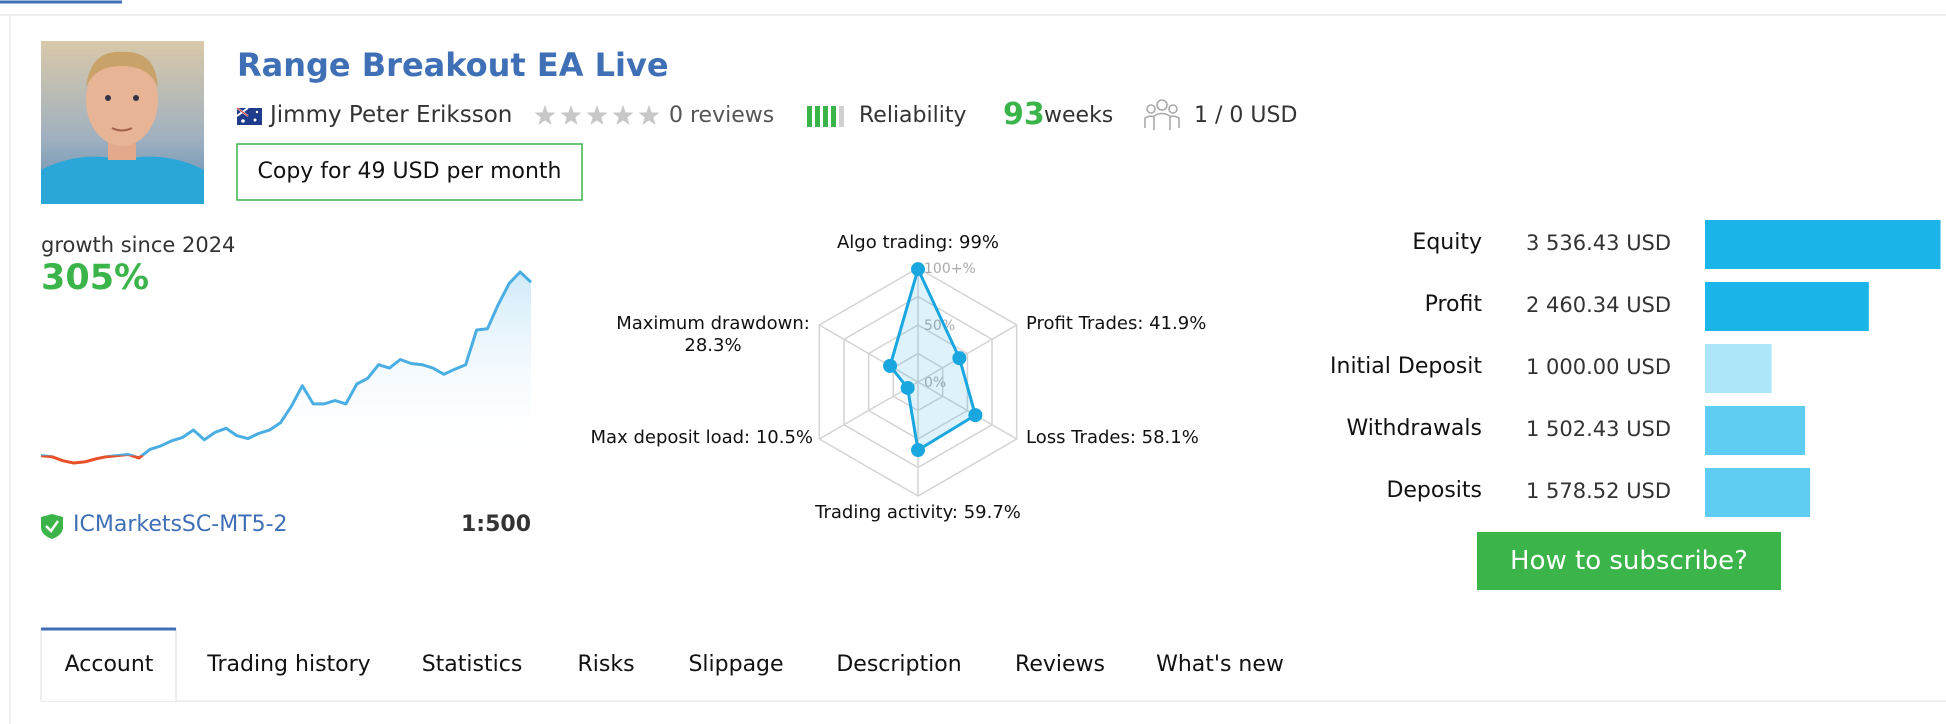 This screenshot has width=1946, height=724. What do you see at coordinates (1406, 366) in the screenshot?
I see `stat-label: Initial Deposit` at bounding box center [1406, 366].